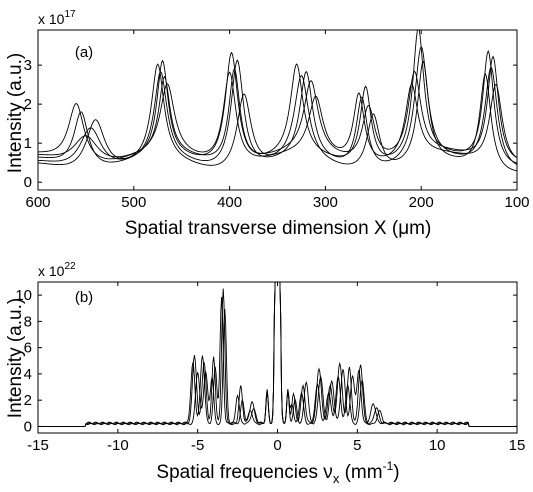  Describe the element at coordinates (278, 228) in the screenshot. I see `x-axis-label-a: Spatial transverse dimension X (μm)` at that location.